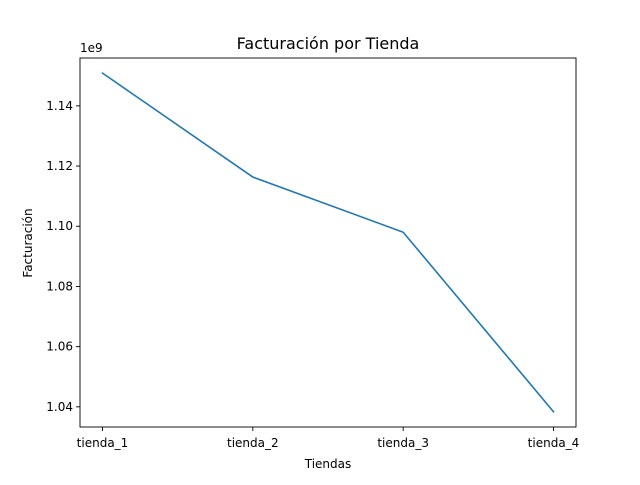 The height and width of the screenshot is (485, 640). Describe the element at coordinates (59, 106) in the screenshot. I see `y-tick-label: 1.14` at that location.